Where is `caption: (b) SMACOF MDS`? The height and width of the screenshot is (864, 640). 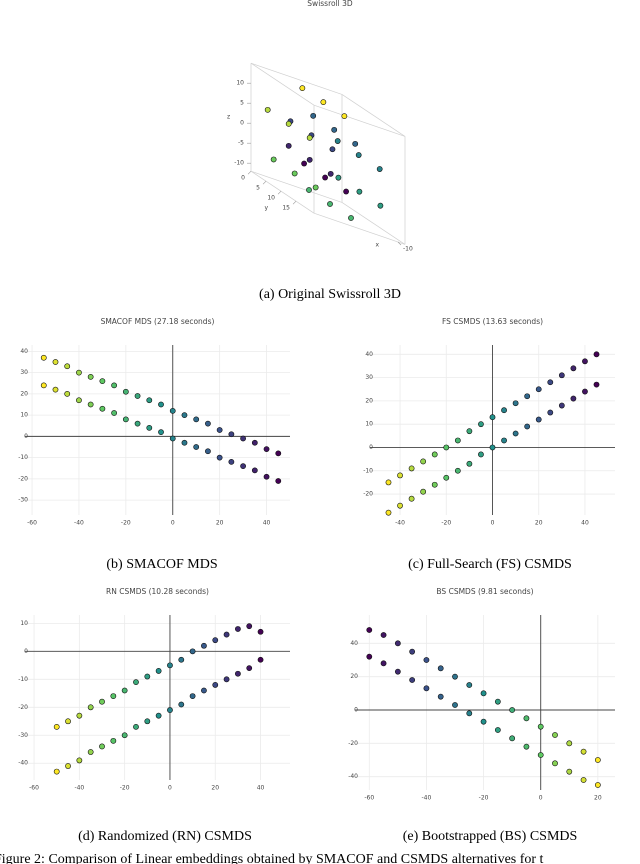
caption: (b) SMACOF MDS is located at coordinates (161, 564).